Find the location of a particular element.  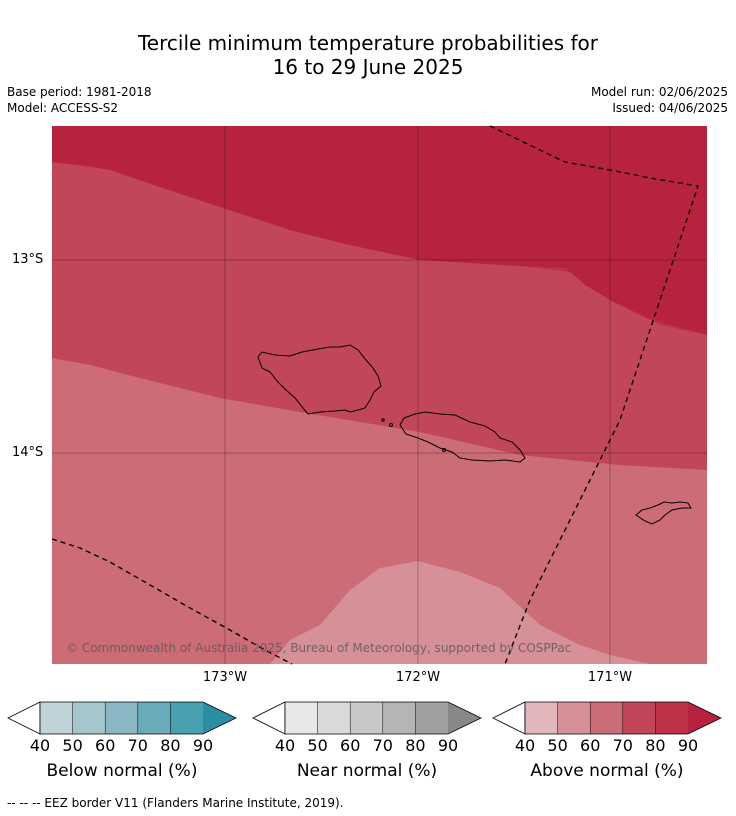

colorbar-below-title: Below normal (%) is located at coordinates (122, 771).